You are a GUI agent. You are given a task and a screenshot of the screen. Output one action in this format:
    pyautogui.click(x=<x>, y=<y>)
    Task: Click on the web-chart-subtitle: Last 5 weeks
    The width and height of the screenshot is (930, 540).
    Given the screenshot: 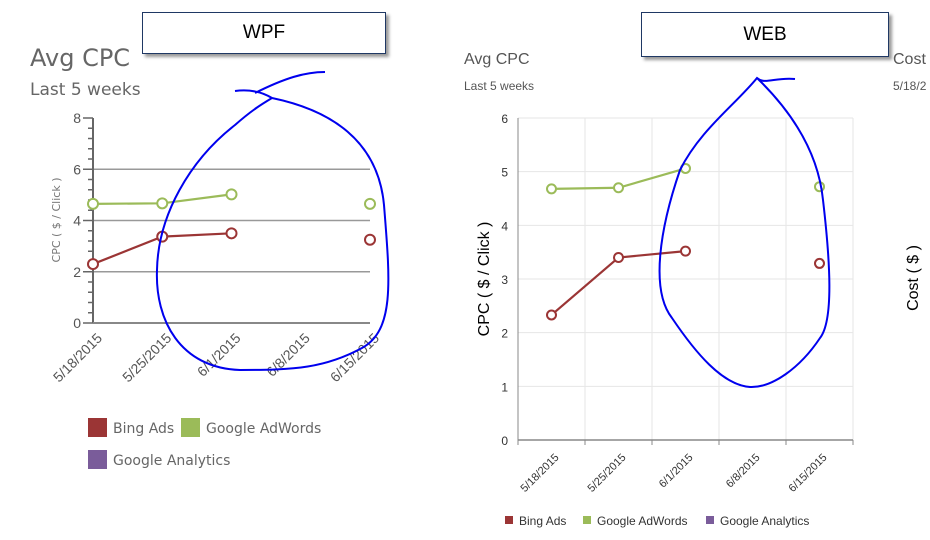 What is the action you would take?
    pyautogui.click(x=499, y=86)
    